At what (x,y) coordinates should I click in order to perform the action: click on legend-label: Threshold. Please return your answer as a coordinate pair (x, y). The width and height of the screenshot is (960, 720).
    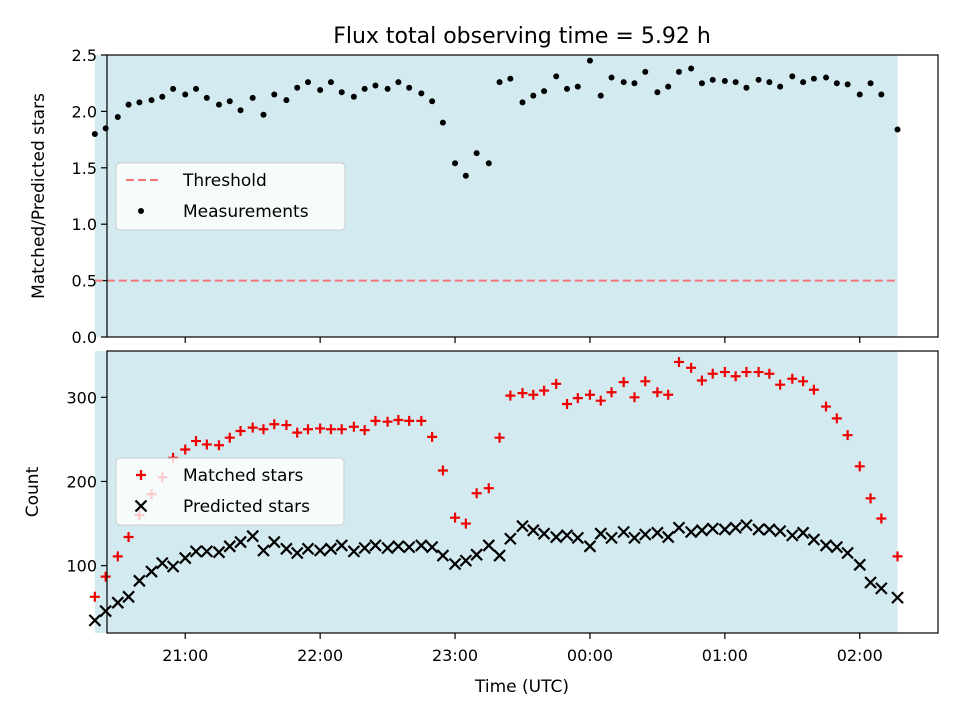
    Looking at the image, I should click on (224, 181).